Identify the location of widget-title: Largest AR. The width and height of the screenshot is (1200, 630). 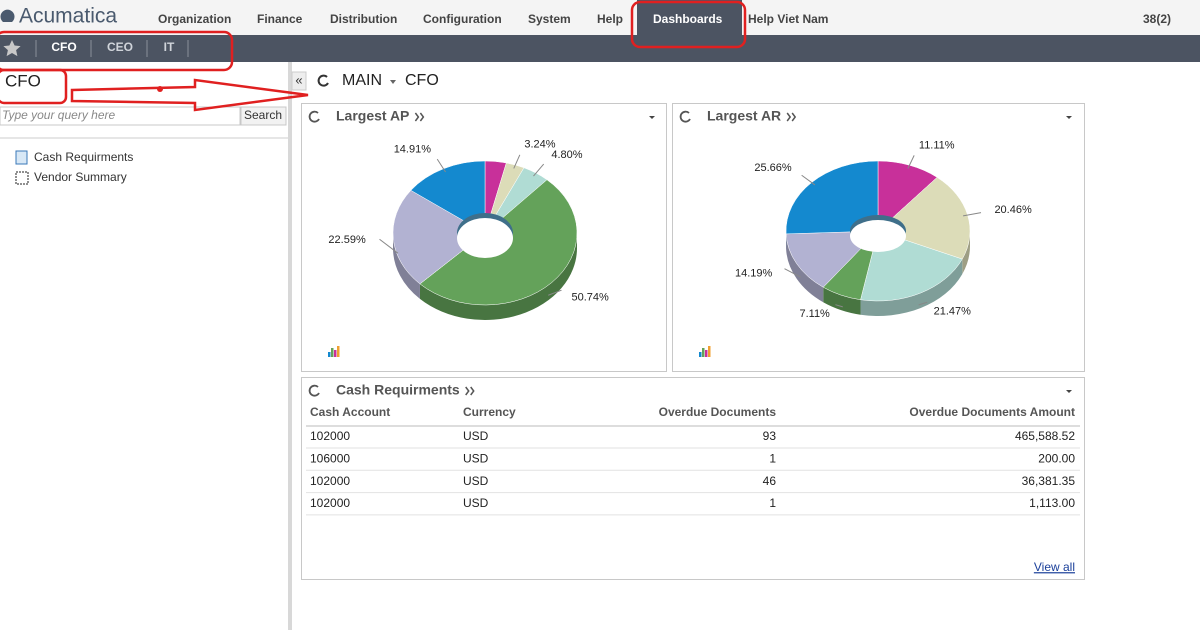
(744, 116).